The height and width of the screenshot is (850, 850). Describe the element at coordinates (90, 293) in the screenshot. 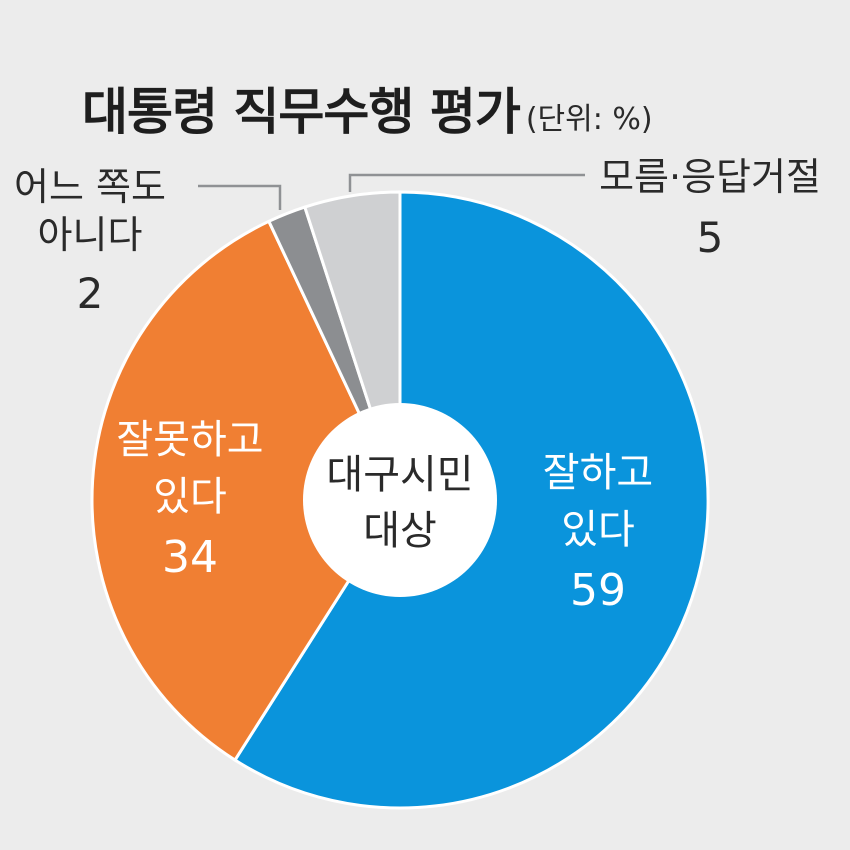

I see `slice-value-2: 2` at that location.